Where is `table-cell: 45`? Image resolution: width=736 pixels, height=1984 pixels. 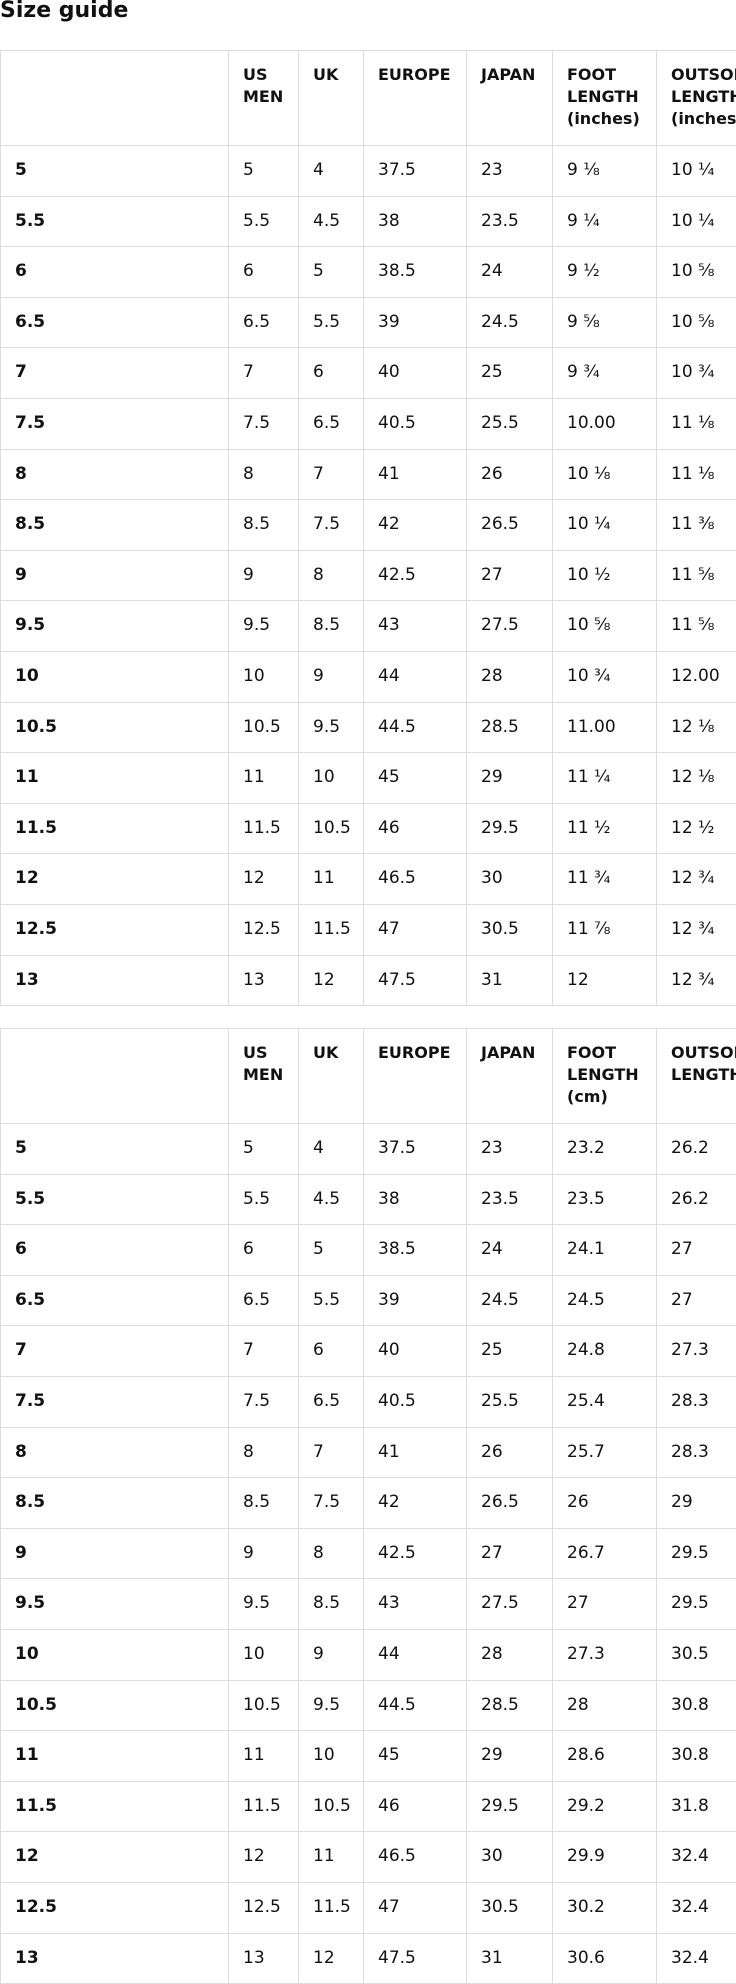
table-cell: 45 is located at coordinates (415, 778).